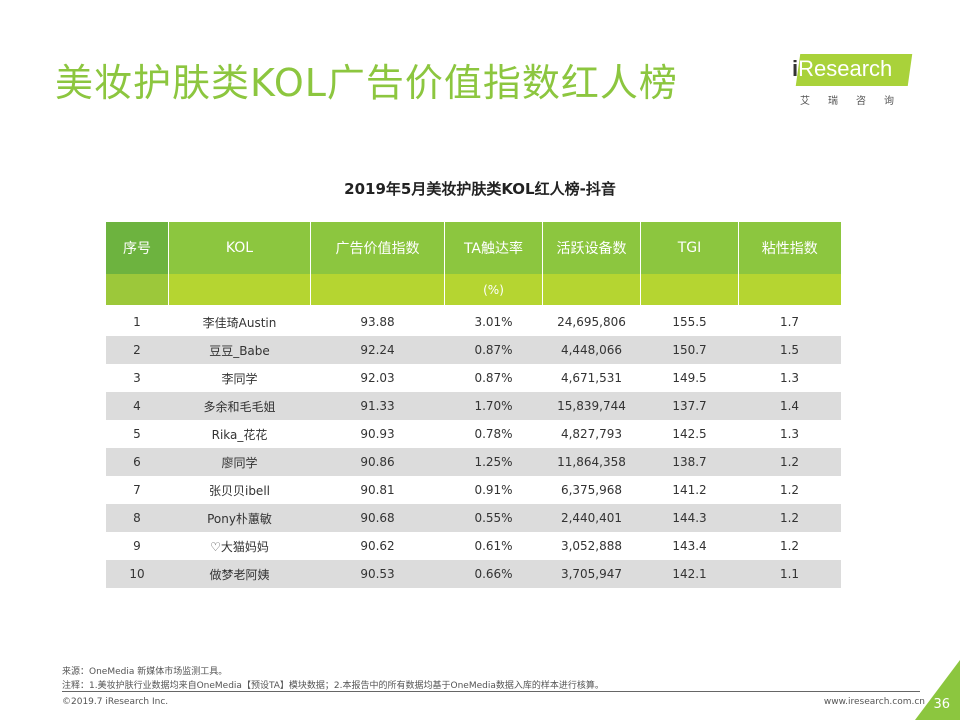 This screenshot has width=960, height=720. What do you see at coordinates (591, 490) in the screenshot?
I see `table-cell: 6,375,968` at bounding box center [591, 490].